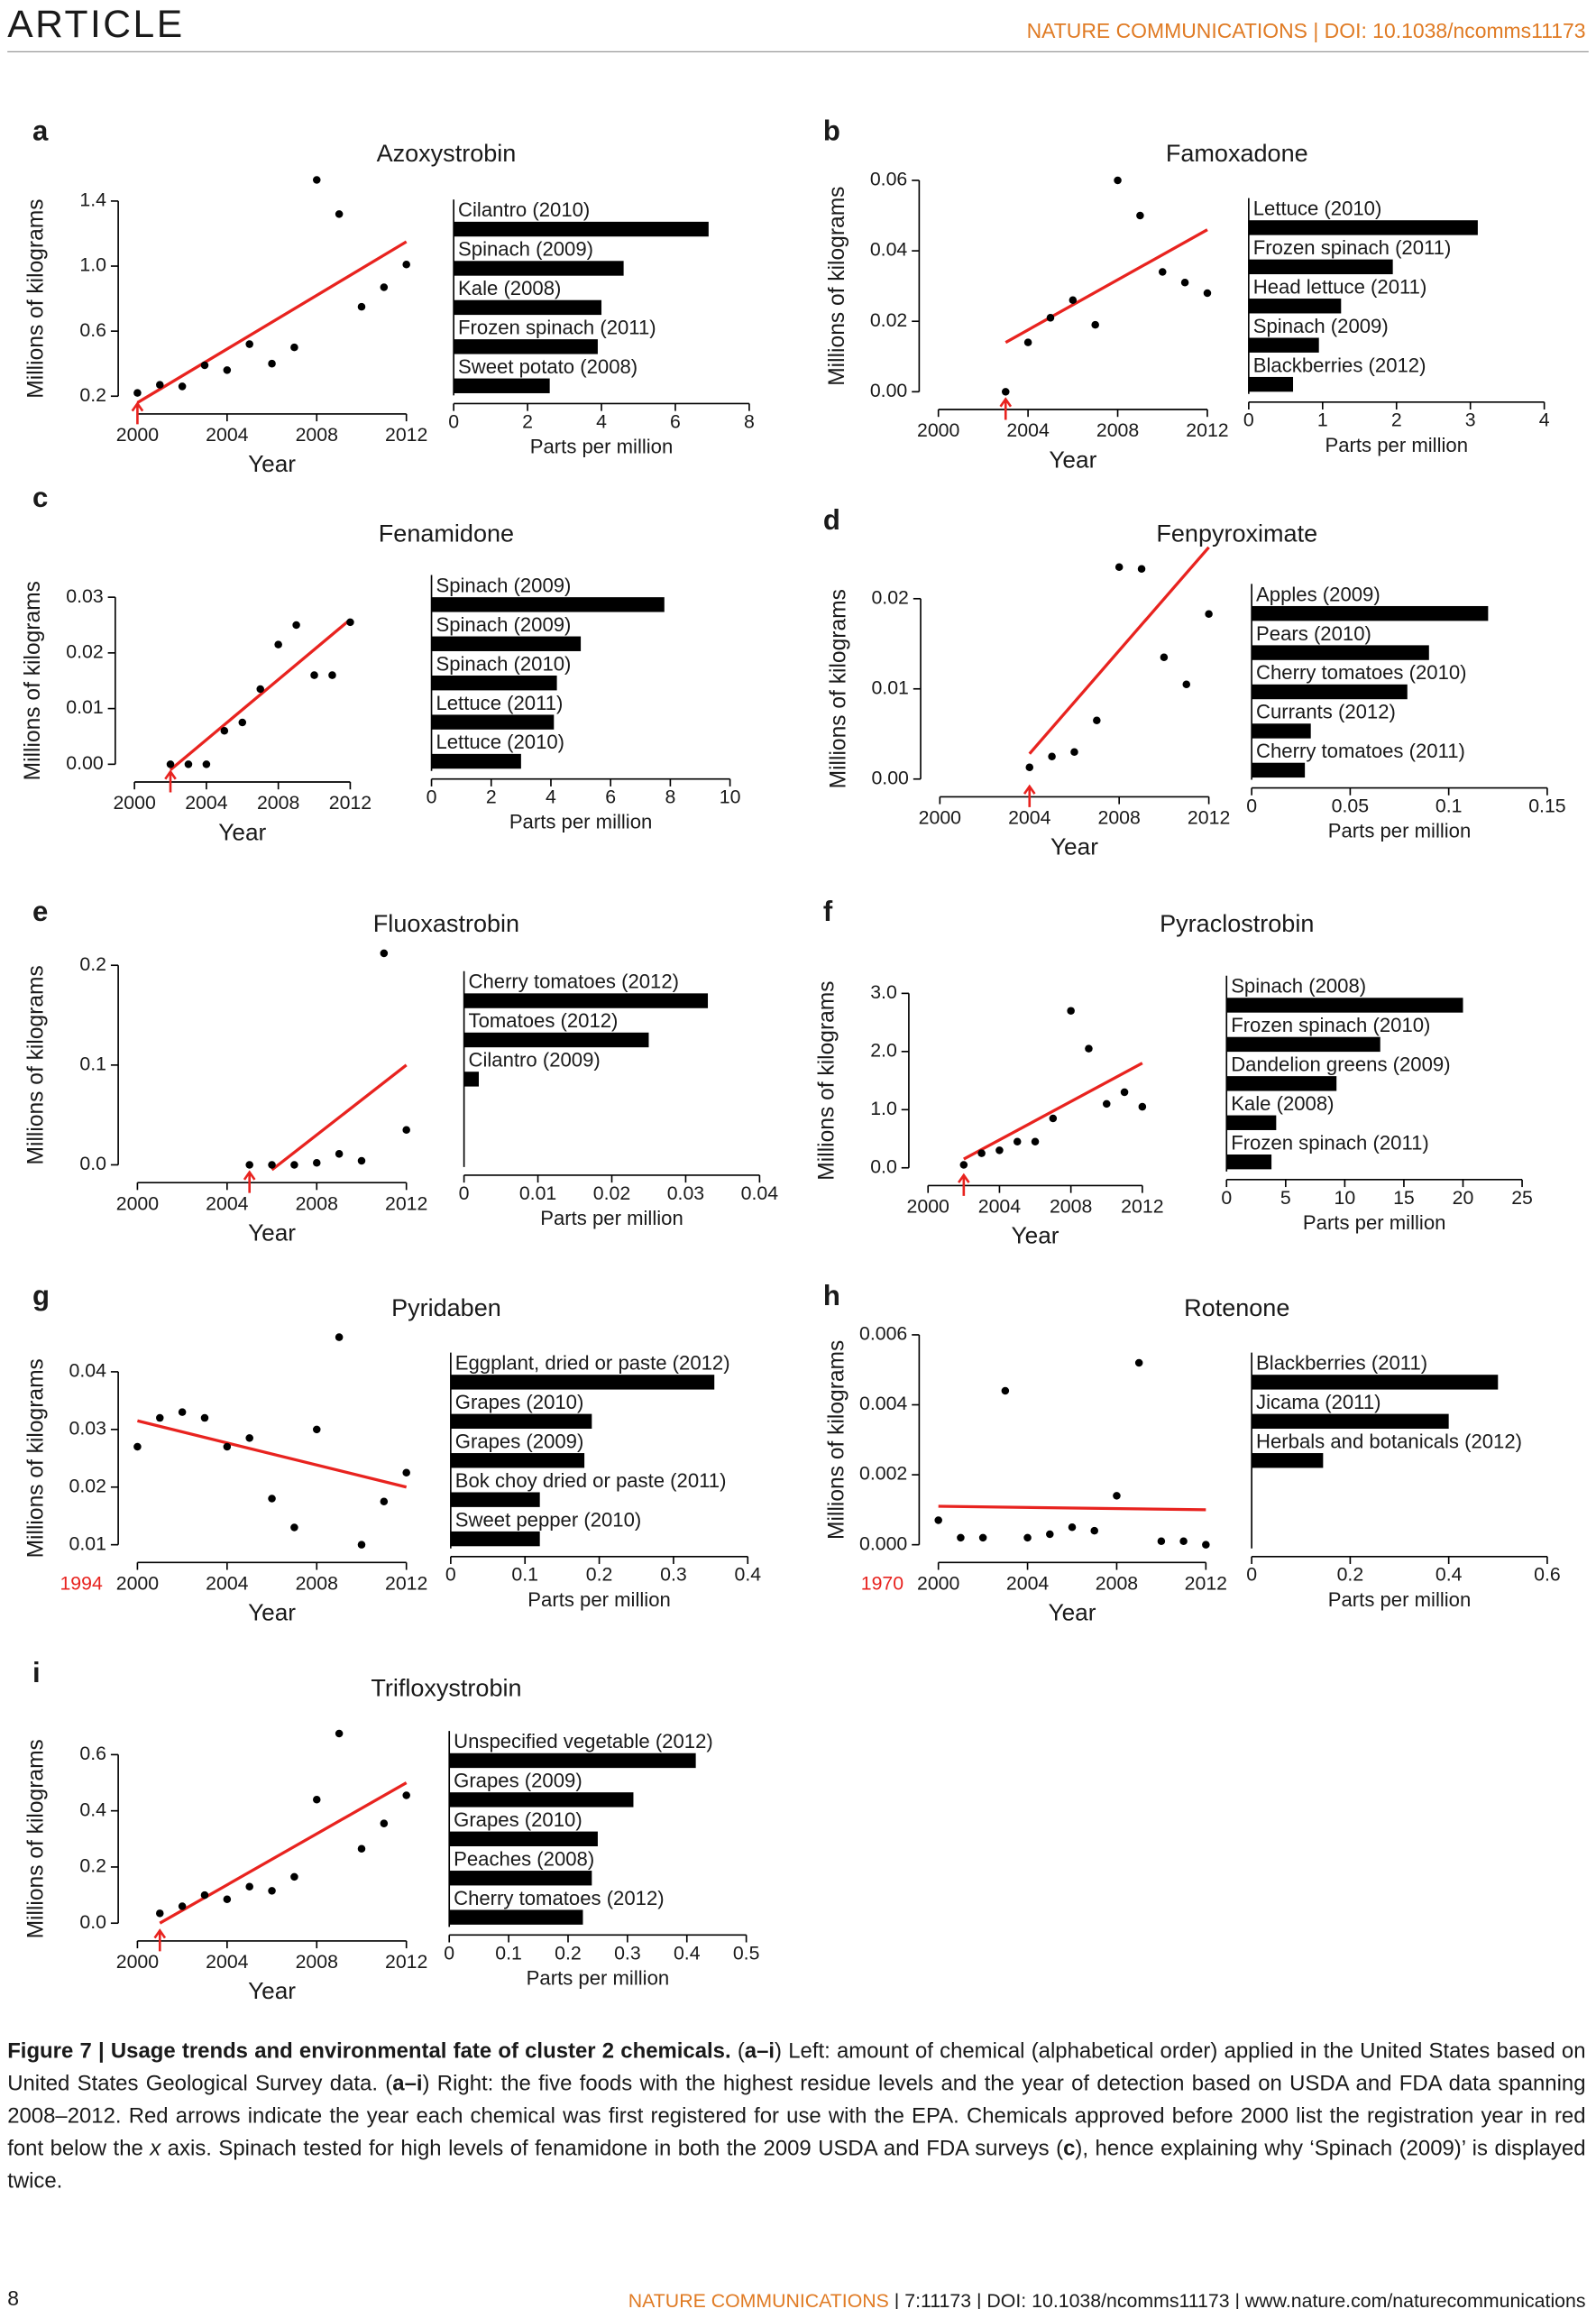  What do you see at coordinates (503, 664) in the screenshot?
I see `bar-label: Spinach (2010)` at bounding box center [503, 664].